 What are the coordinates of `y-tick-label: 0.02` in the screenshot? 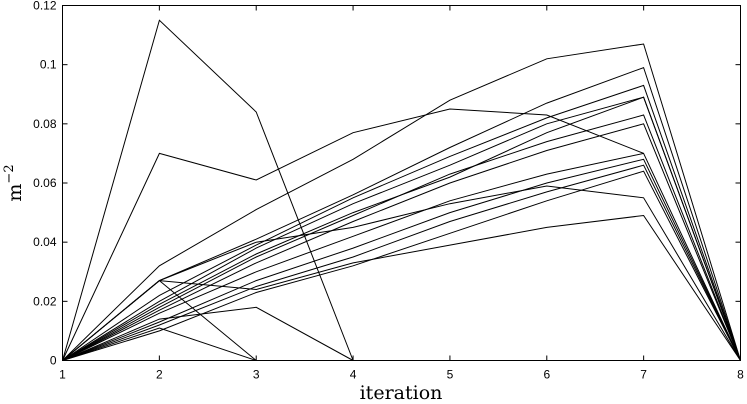 It's located at (45, 301).